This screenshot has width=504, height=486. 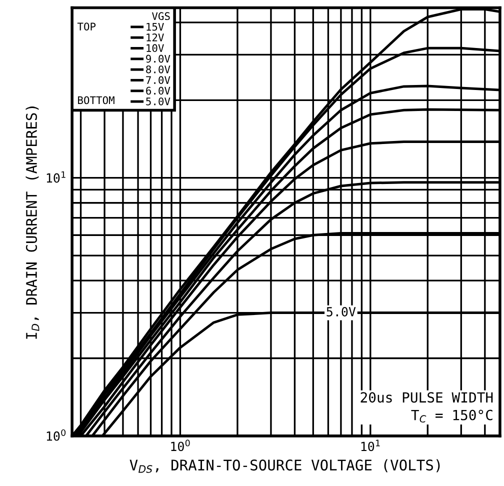 What do you see at coordinates (158, 80) in the screenshot?
I see `legend-label: 7.0V` at bounding box center [158, 80].